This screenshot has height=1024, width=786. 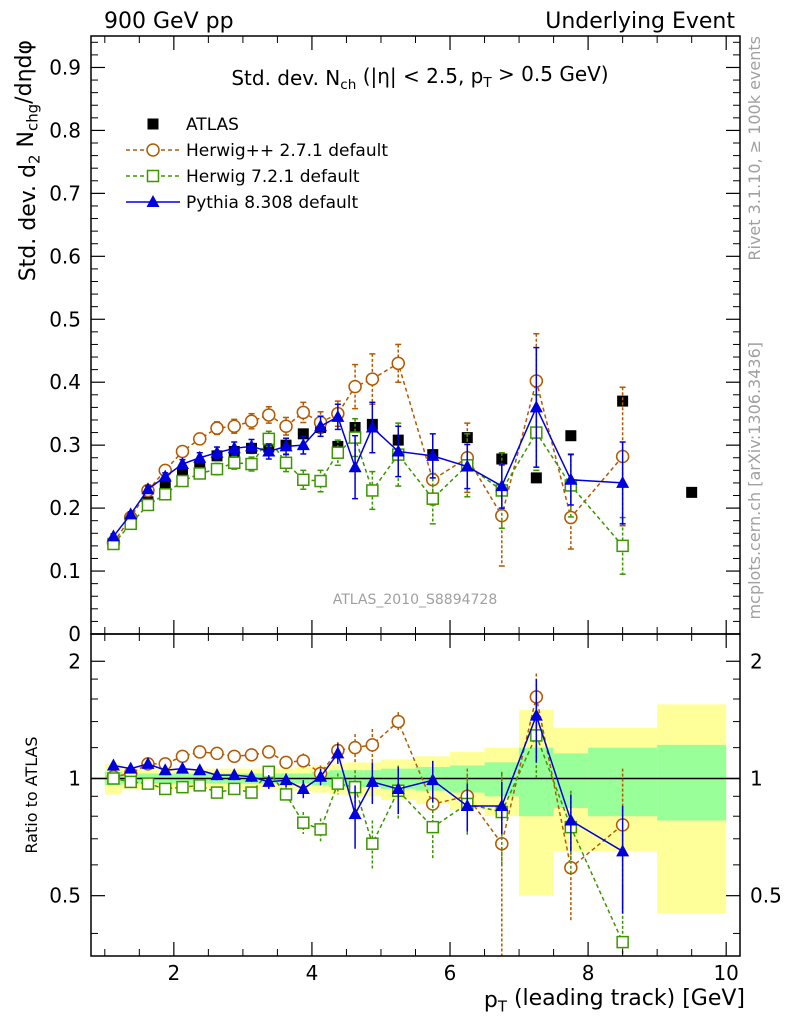 What do you see at coordinates (65, 67) in the screenshot?
I see `y-tick-label: 0.9` at bounding box center [65, 67].